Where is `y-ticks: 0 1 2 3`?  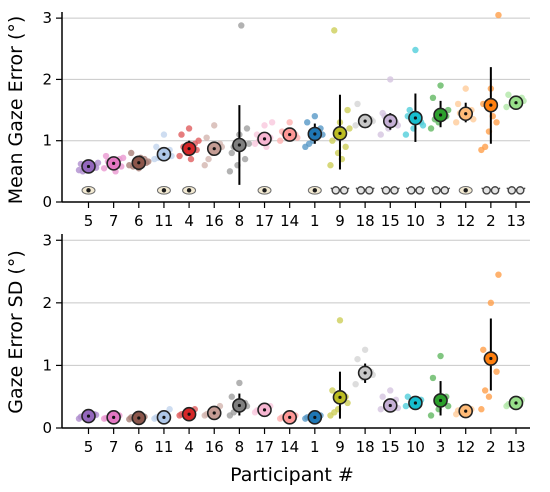
y-ticks: 0 1 2 3 is located at coordinates (52, 110).